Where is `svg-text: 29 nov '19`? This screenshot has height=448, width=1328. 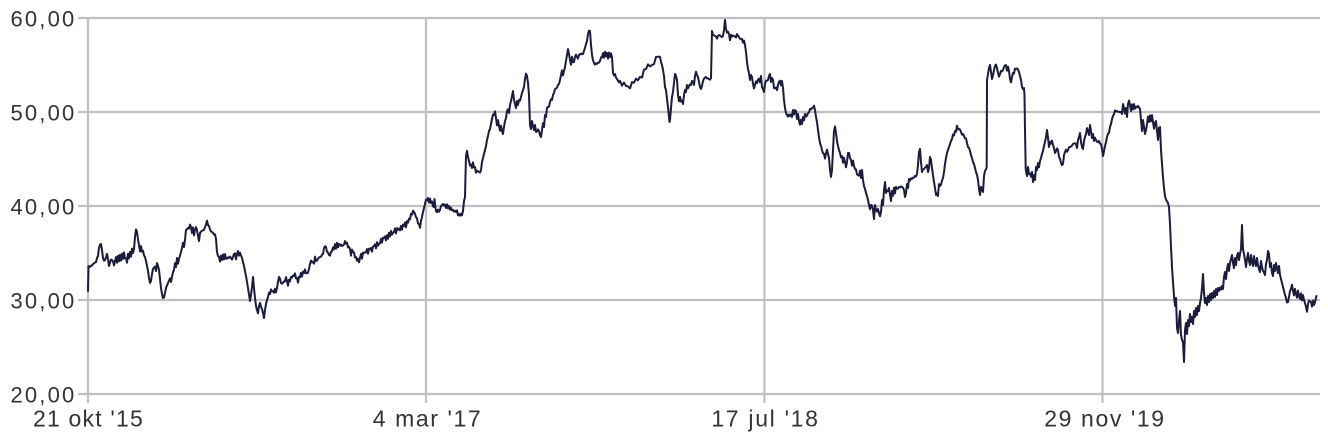 svg-text: 29 nov '19 is located at coordinates (1104, 419).